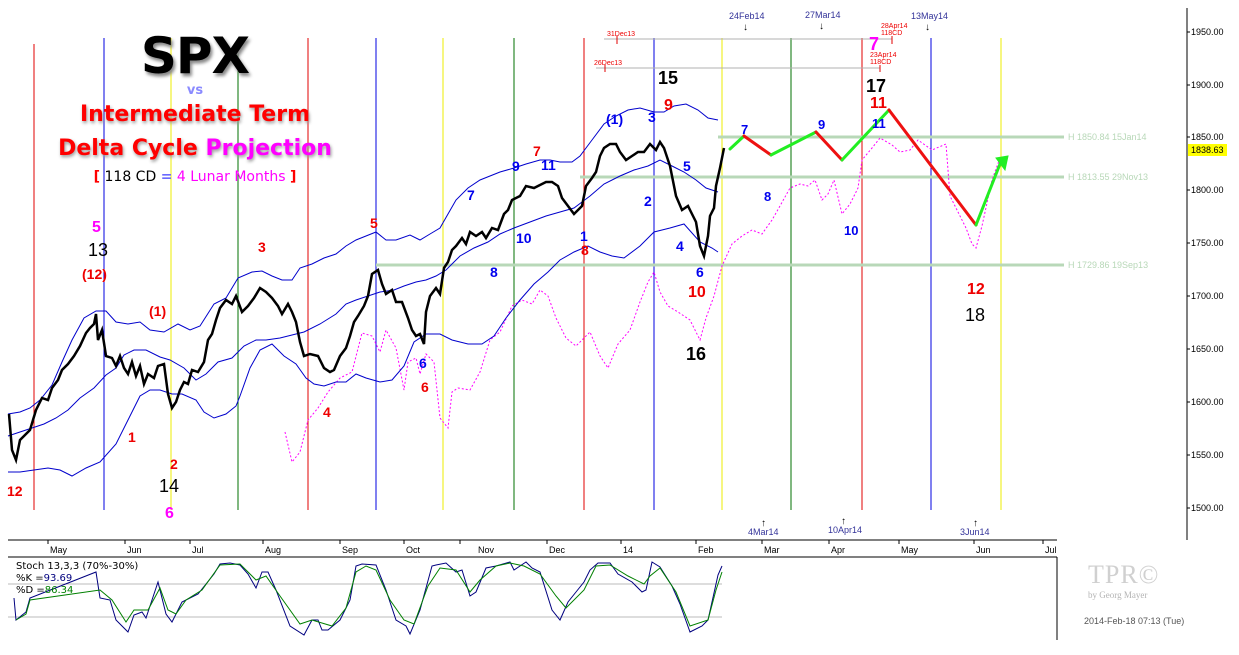 The height and width of the screenshot is (655, 1239). Describe the element at coordinates (648, 201) in the screenshot. I see `label-blue-2: 2` at that location.